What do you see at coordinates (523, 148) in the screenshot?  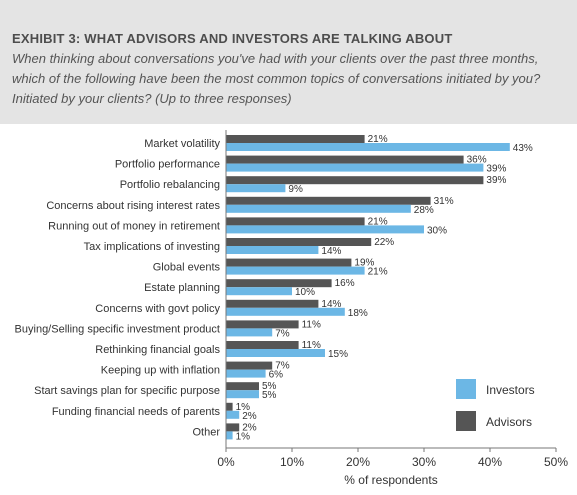 I see `investors-value-label: 43%` at bounding box center [523, 148].